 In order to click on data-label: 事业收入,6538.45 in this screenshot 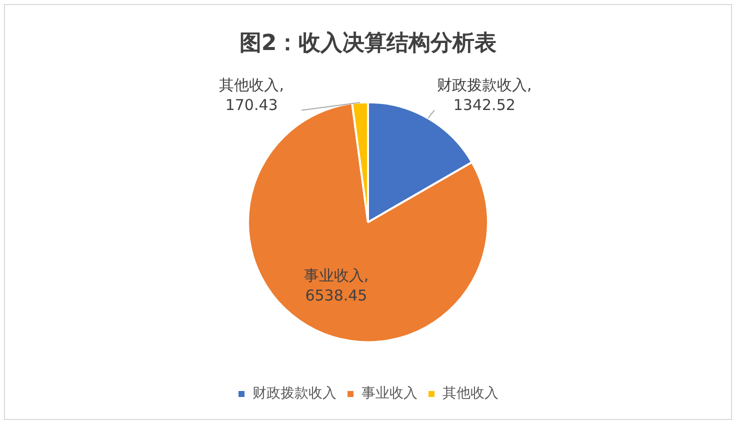, I will do `click(336, 285)`.